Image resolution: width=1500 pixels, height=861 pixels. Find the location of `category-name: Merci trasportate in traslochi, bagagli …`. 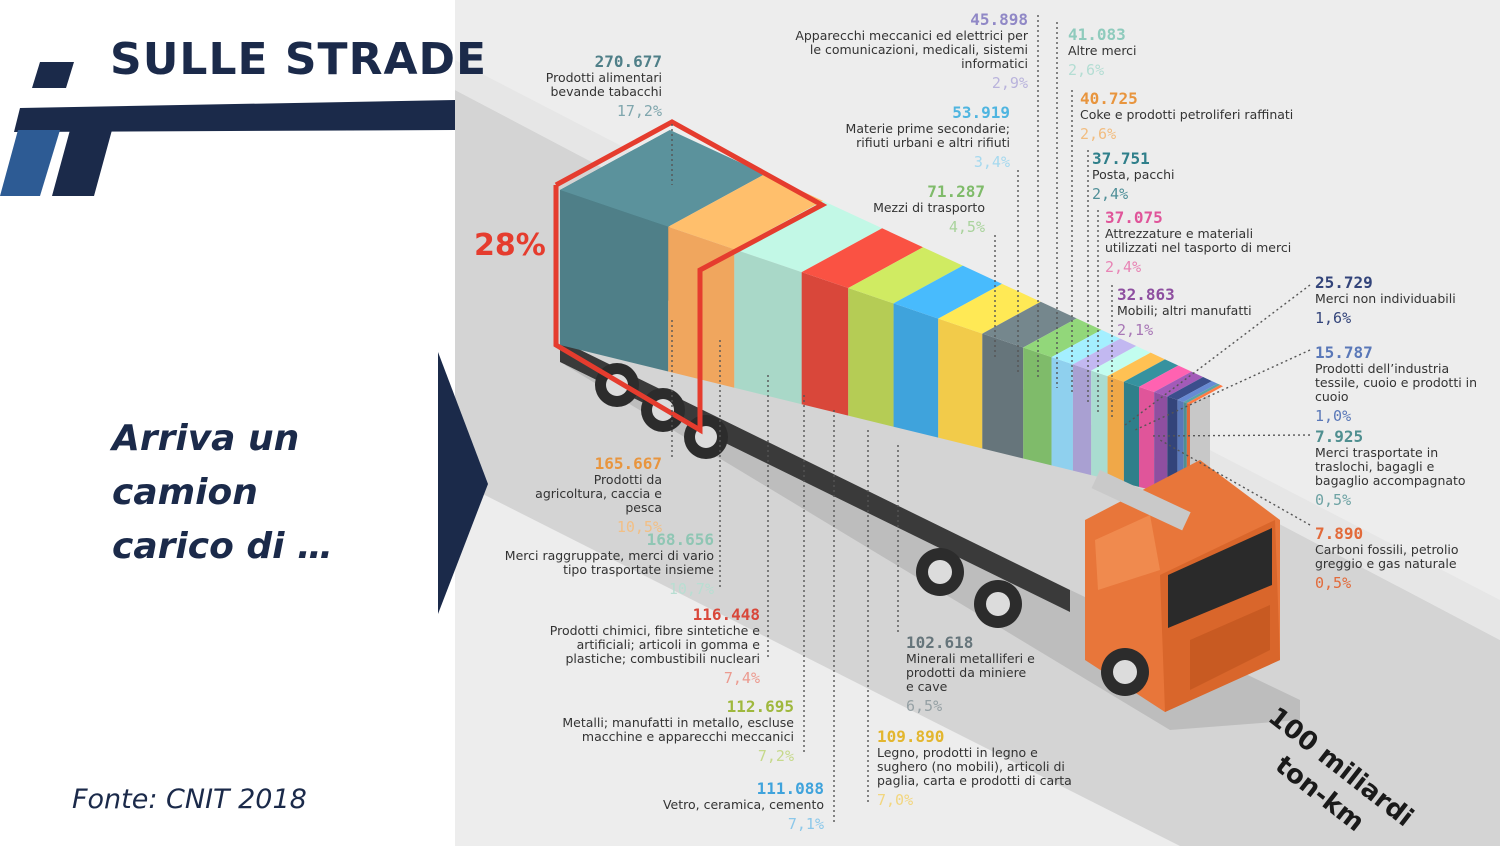

category-name: Merci trasportate in traslochi, bagagli … is located at coordinates (1390, 466).